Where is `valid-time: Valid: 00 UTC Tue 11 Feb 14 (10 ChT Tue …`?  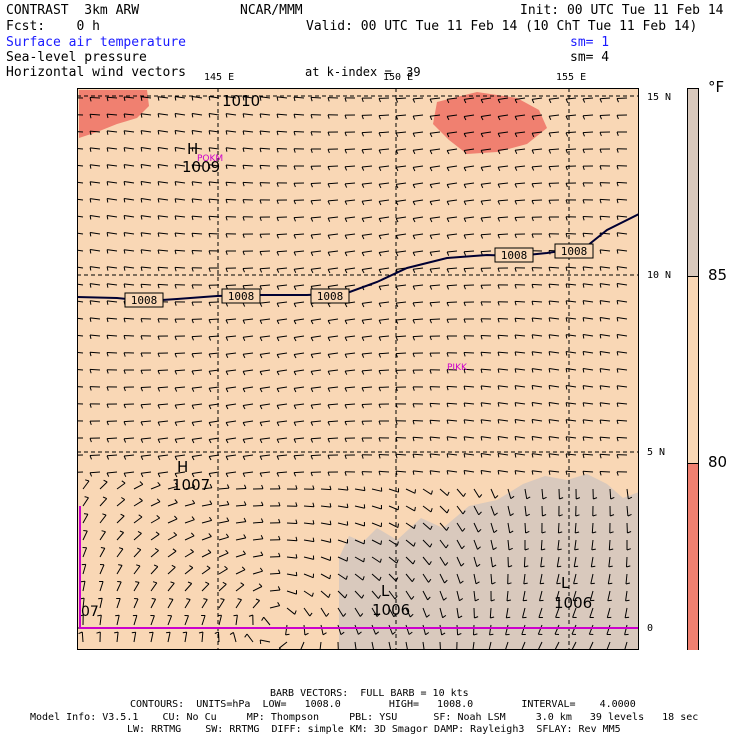
valid-time: Valid: 00 UTC Tue 11 Feb 14 (10 ChT Tue … is located at coordinates (502, 26).